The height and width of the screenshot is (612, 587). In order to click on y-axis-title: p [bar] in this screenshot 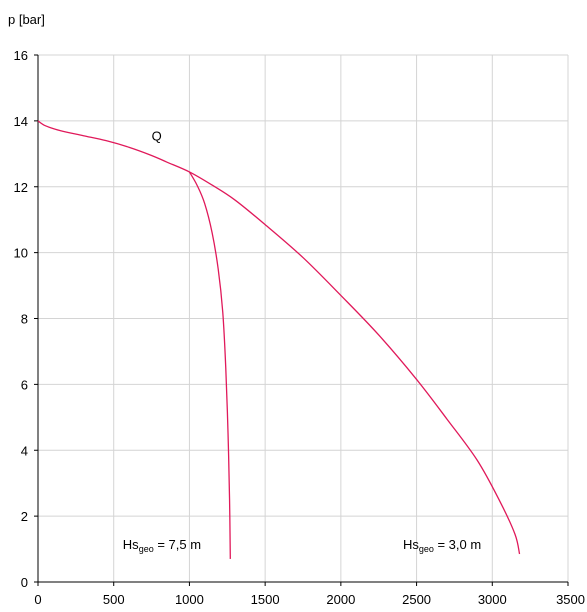, I will do `click(26, 19)`.